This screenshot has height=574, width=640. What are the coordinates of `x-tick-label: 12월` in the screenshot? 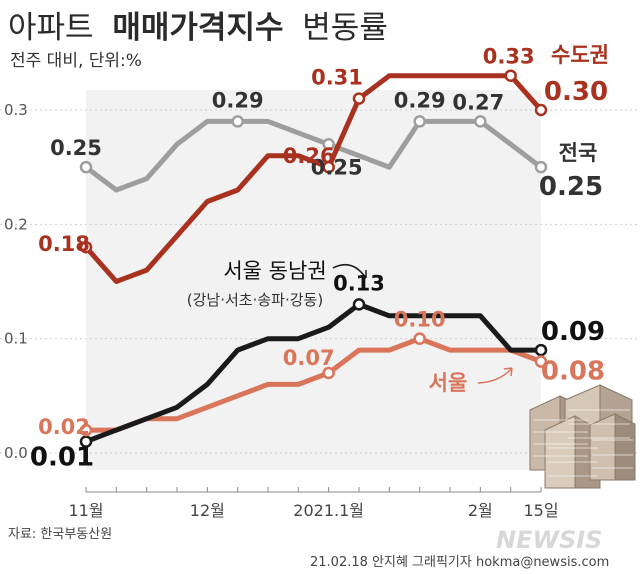 It's located at (207, 510).